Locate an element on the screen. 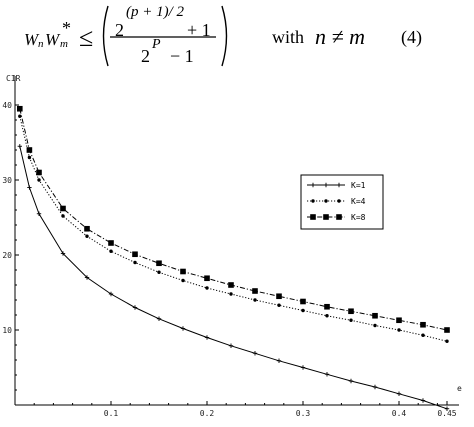 The image size is (474, 427). chart-legend: K=1 K=4 K=8 is located at coordinates (342, 202).